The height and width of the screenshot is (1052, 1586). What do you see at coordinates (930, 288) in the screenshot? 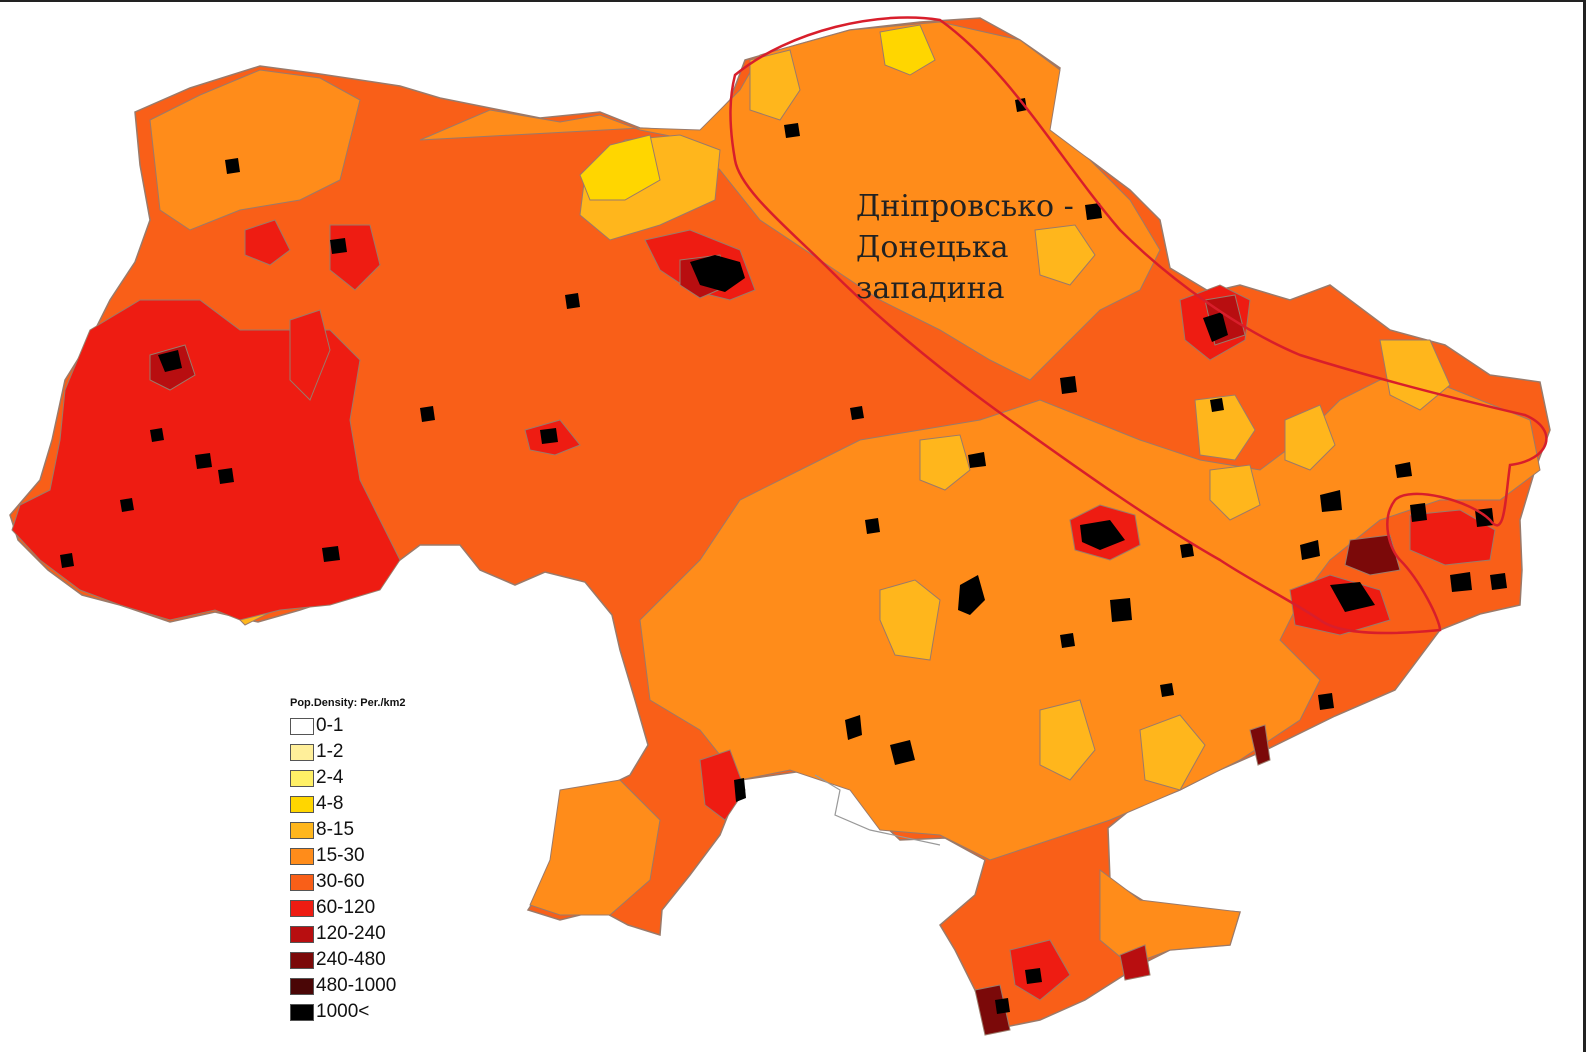
I see `depression-label-line-3: западина` at bounding box center [930, 288].